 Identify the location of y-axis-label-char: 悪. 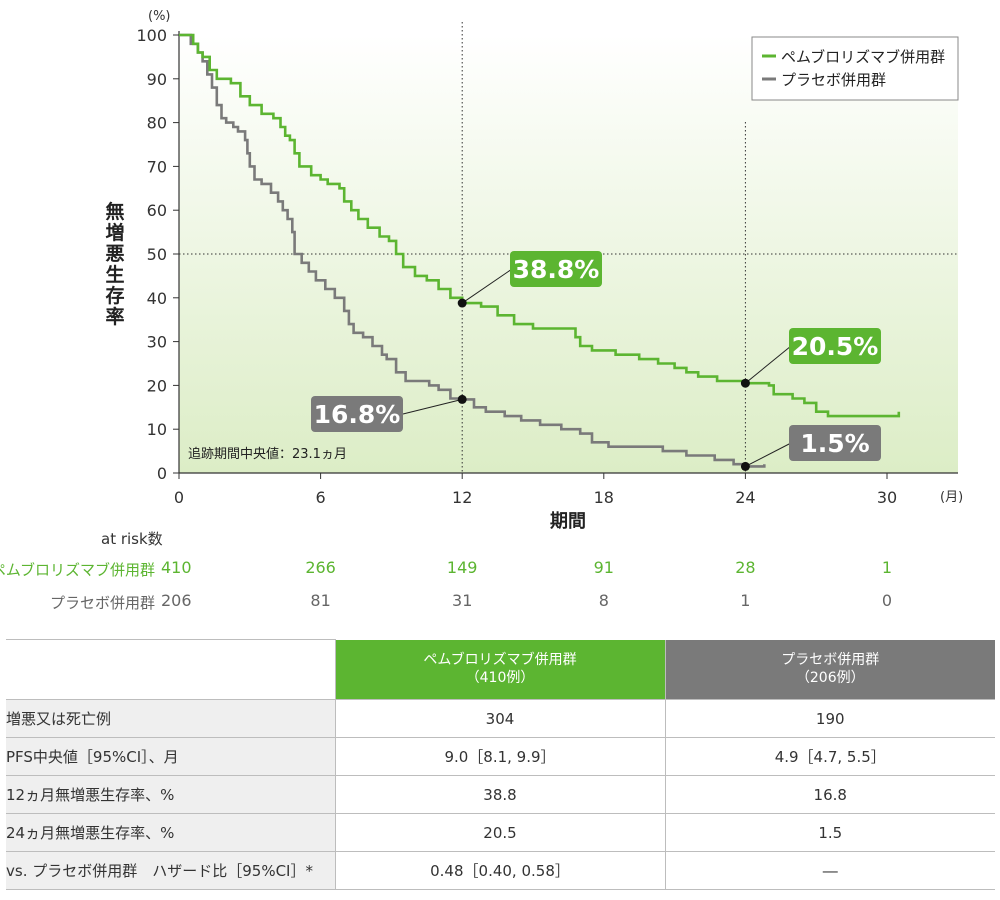
(114, 254).